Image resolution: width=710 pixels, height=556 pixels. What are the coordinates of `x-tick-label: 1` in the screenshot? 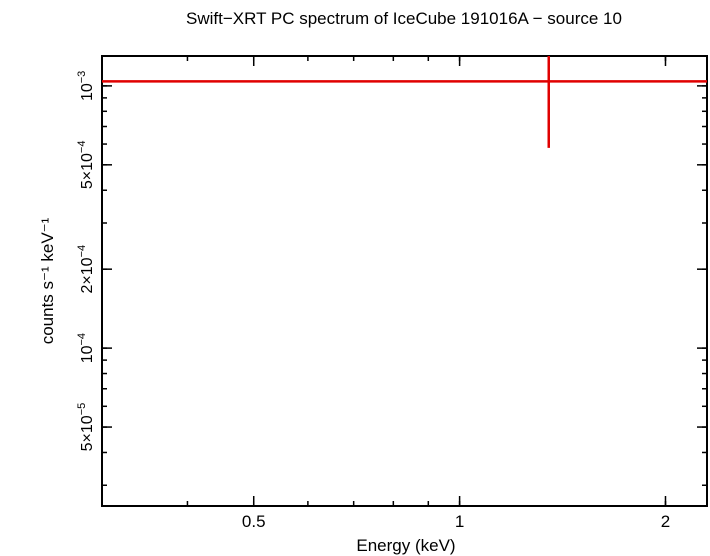 It's located at (459, 521).